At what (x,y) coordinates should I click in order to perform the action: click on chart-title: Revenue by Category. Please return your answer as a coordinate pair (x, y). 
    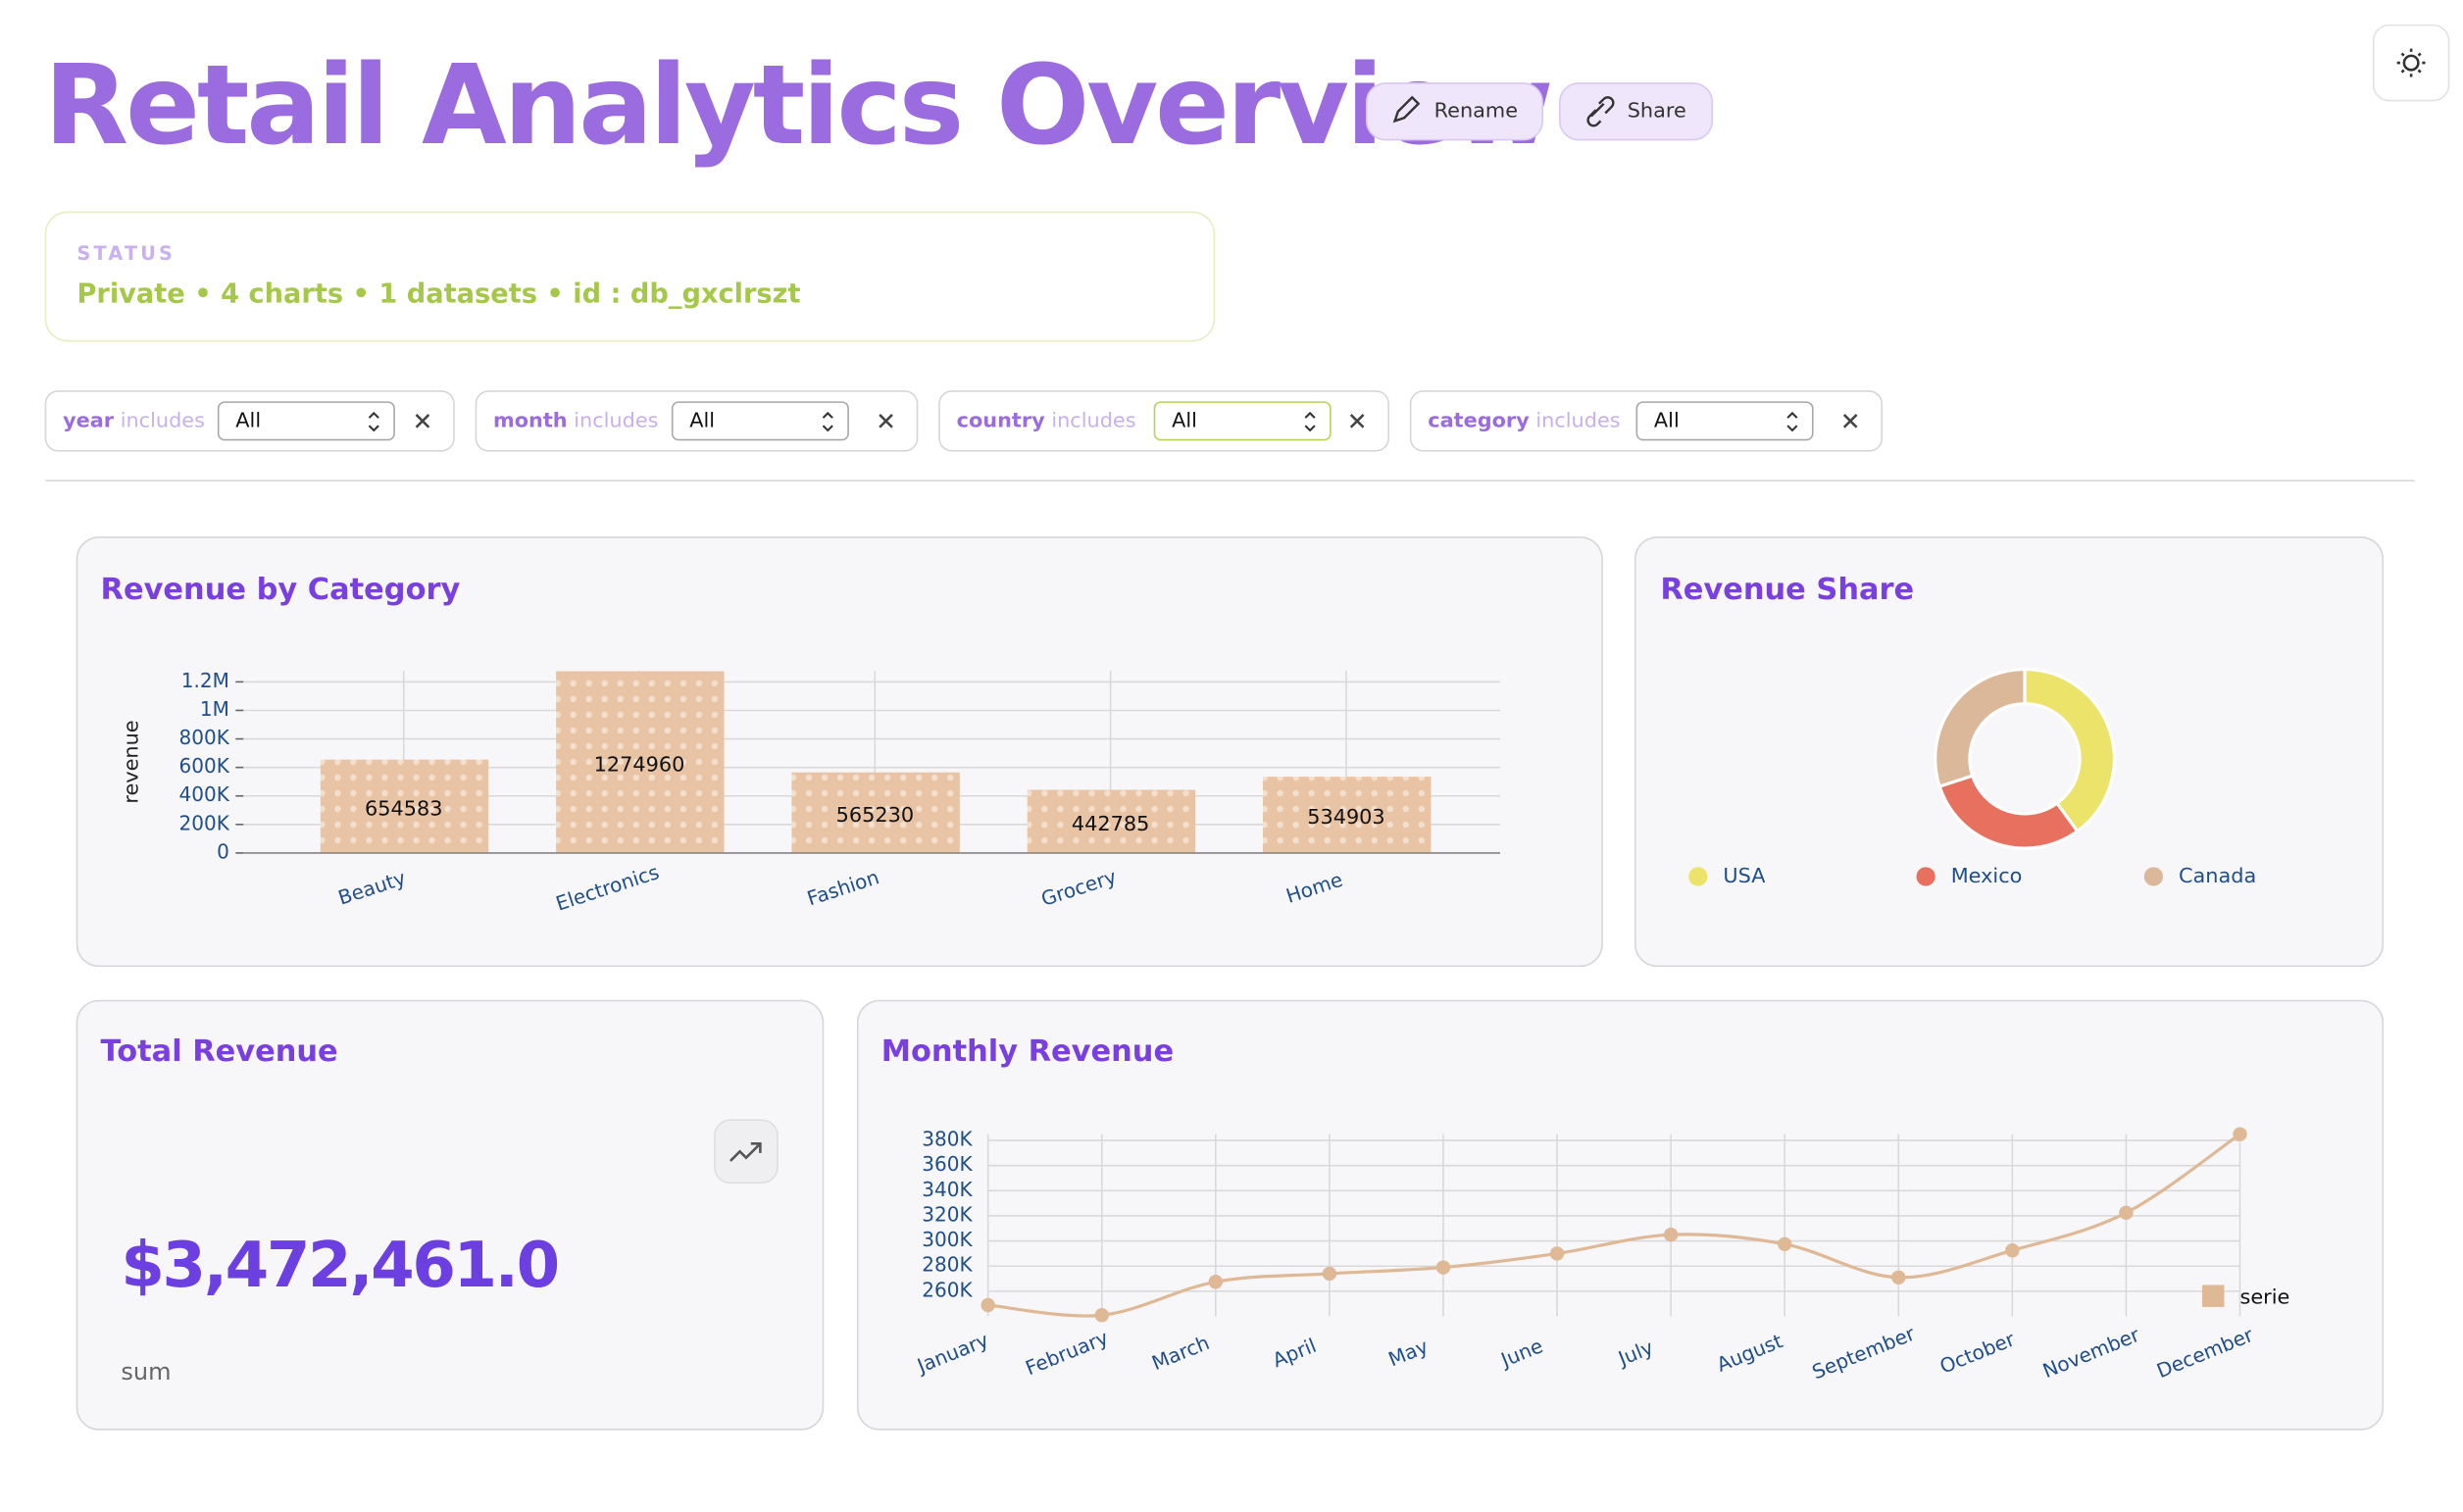
    Looking at the image, I should click on (281, 590).